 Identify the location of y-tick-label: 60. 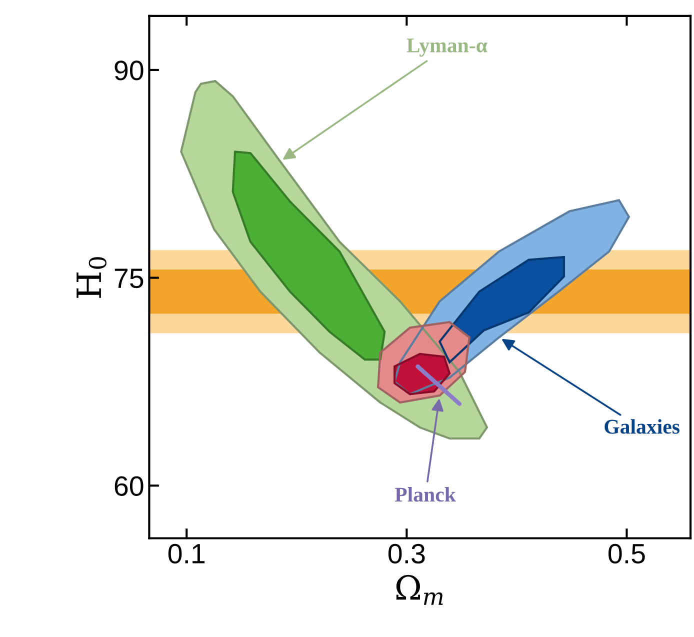
(129, 486).